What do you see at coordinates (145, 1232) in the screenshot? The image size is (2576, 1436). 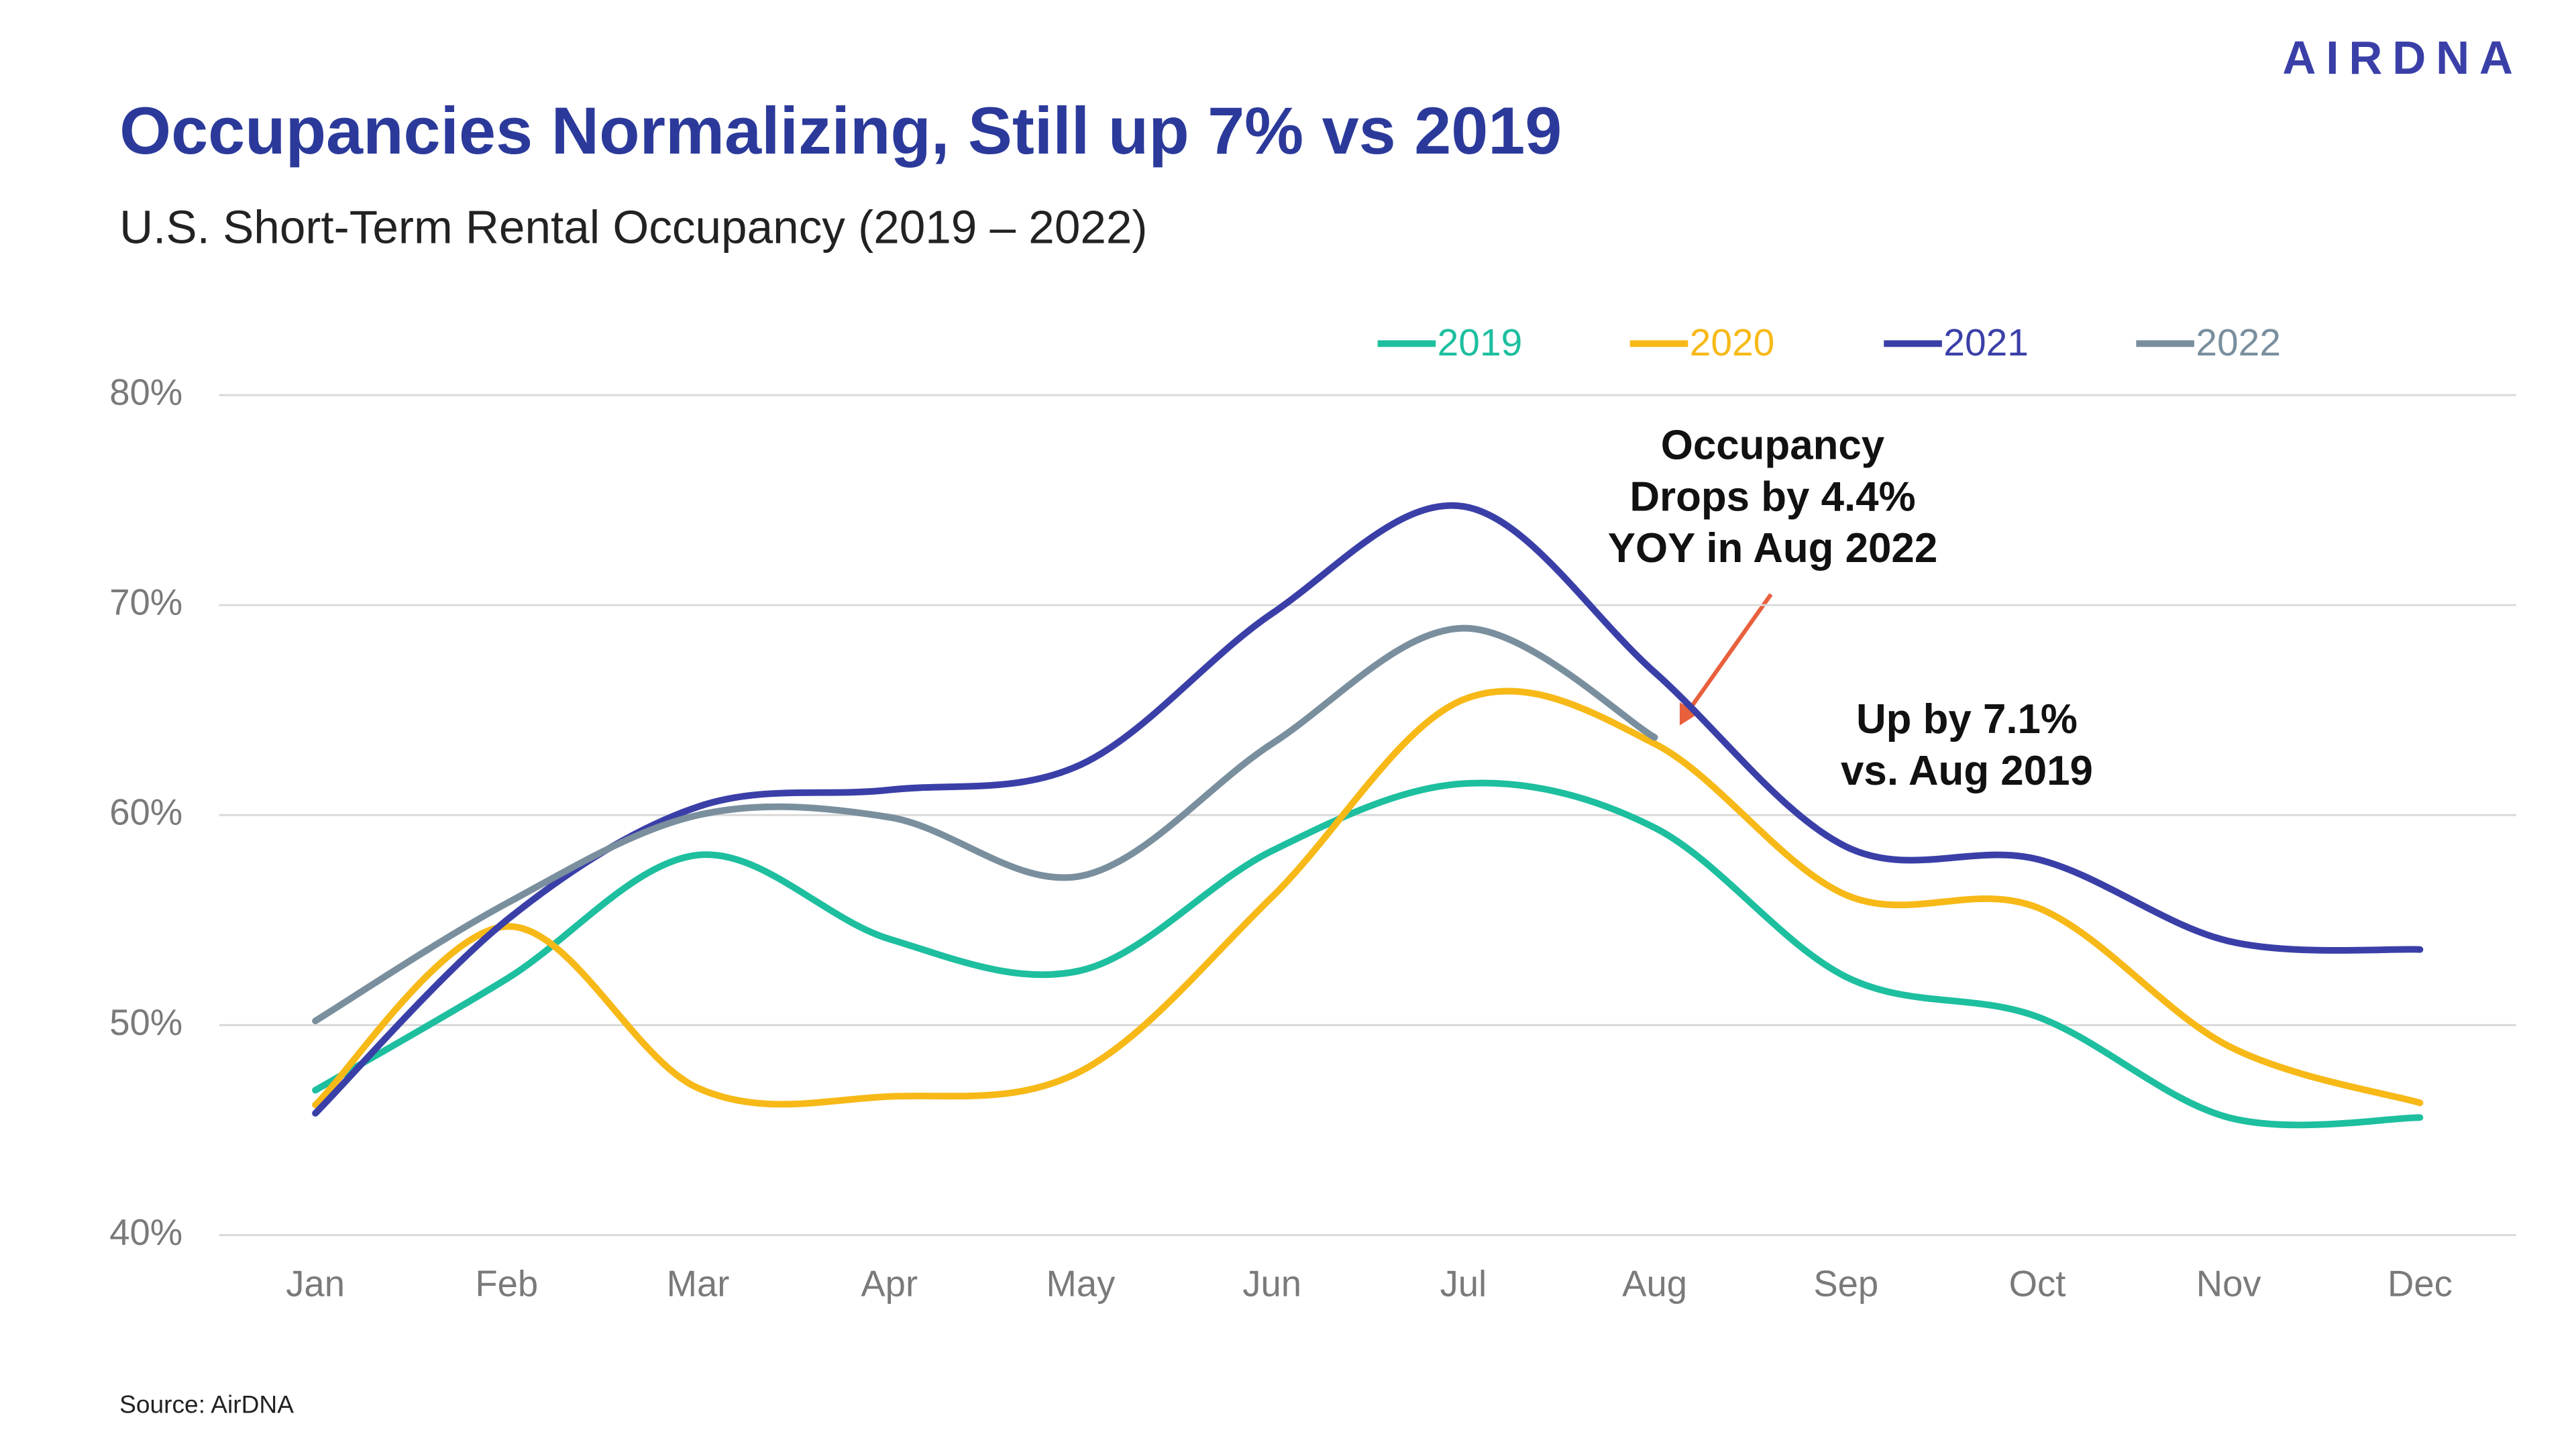 I see `y-tick-label: 40%` at bounding box center [145, 1232].